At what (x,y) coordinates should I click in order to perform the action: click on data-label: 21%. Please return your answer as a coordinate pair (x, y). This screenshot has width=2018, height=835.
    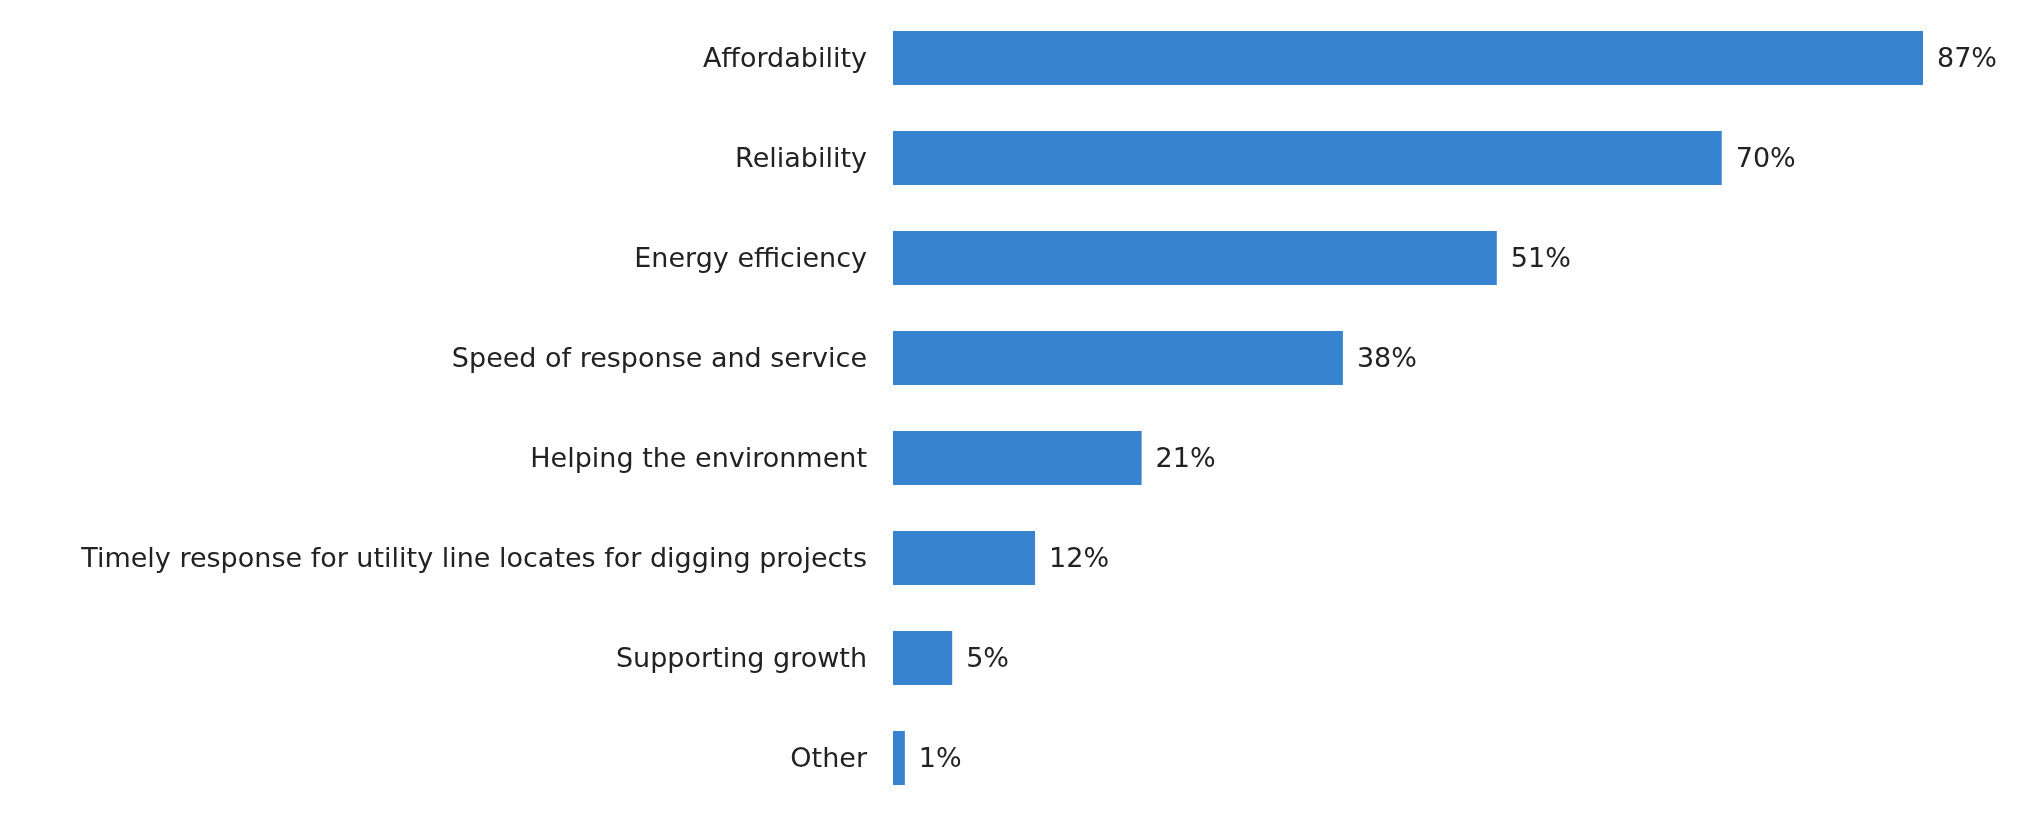
    Looking at the image, I should click on (1185, 458).